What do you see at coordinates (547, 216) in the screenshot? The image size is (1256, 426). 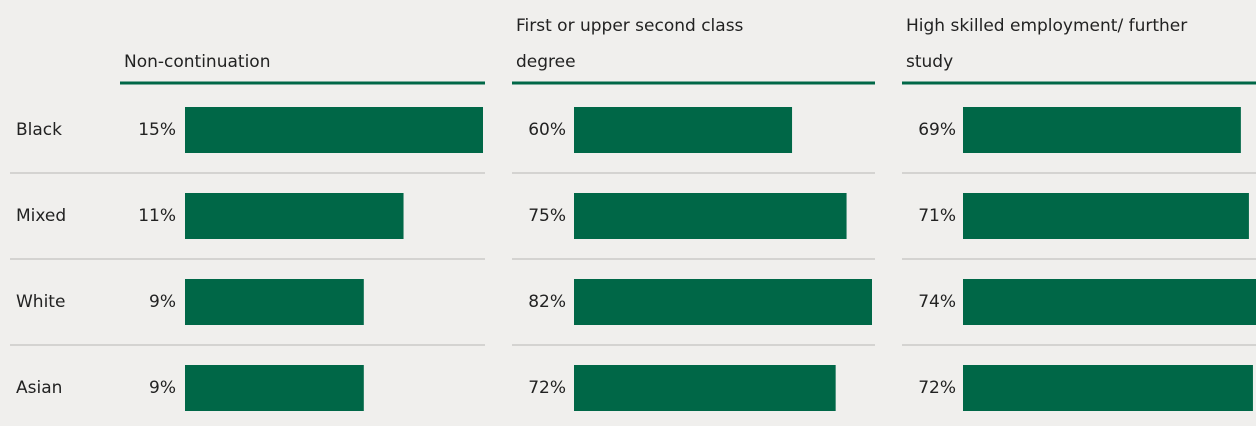 I see `value-label: 75%` at bounding box center [547, 216].